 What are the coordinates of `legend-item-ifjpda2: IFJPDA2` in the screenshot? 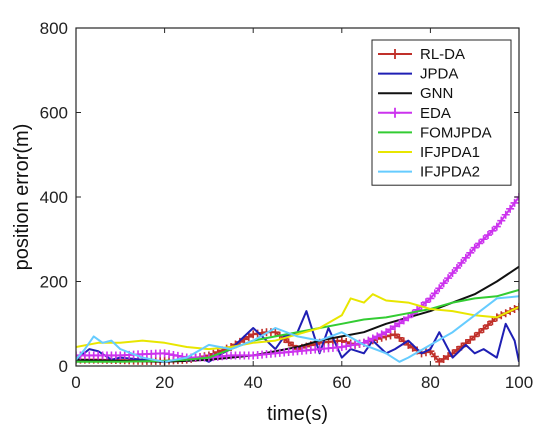 It's located at (429, 172).